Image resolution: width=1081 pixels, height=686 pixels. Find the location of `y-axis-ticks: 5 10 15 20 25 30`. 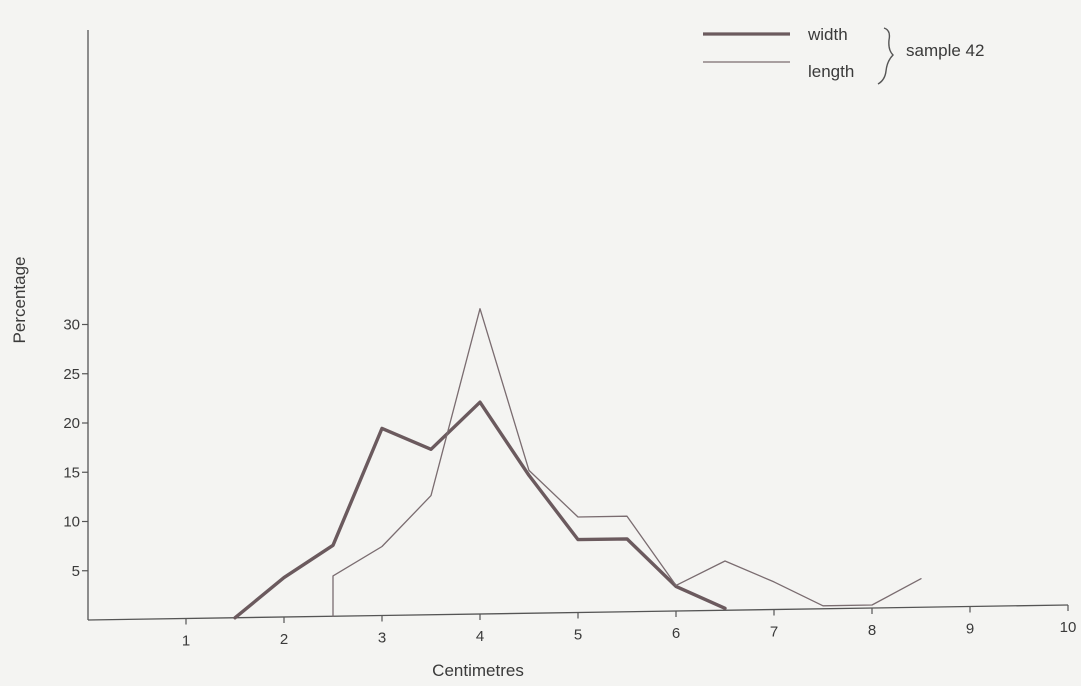

y-axis-ticks: 5 10 15 20 25 30 is located at coordinates (75, 448).